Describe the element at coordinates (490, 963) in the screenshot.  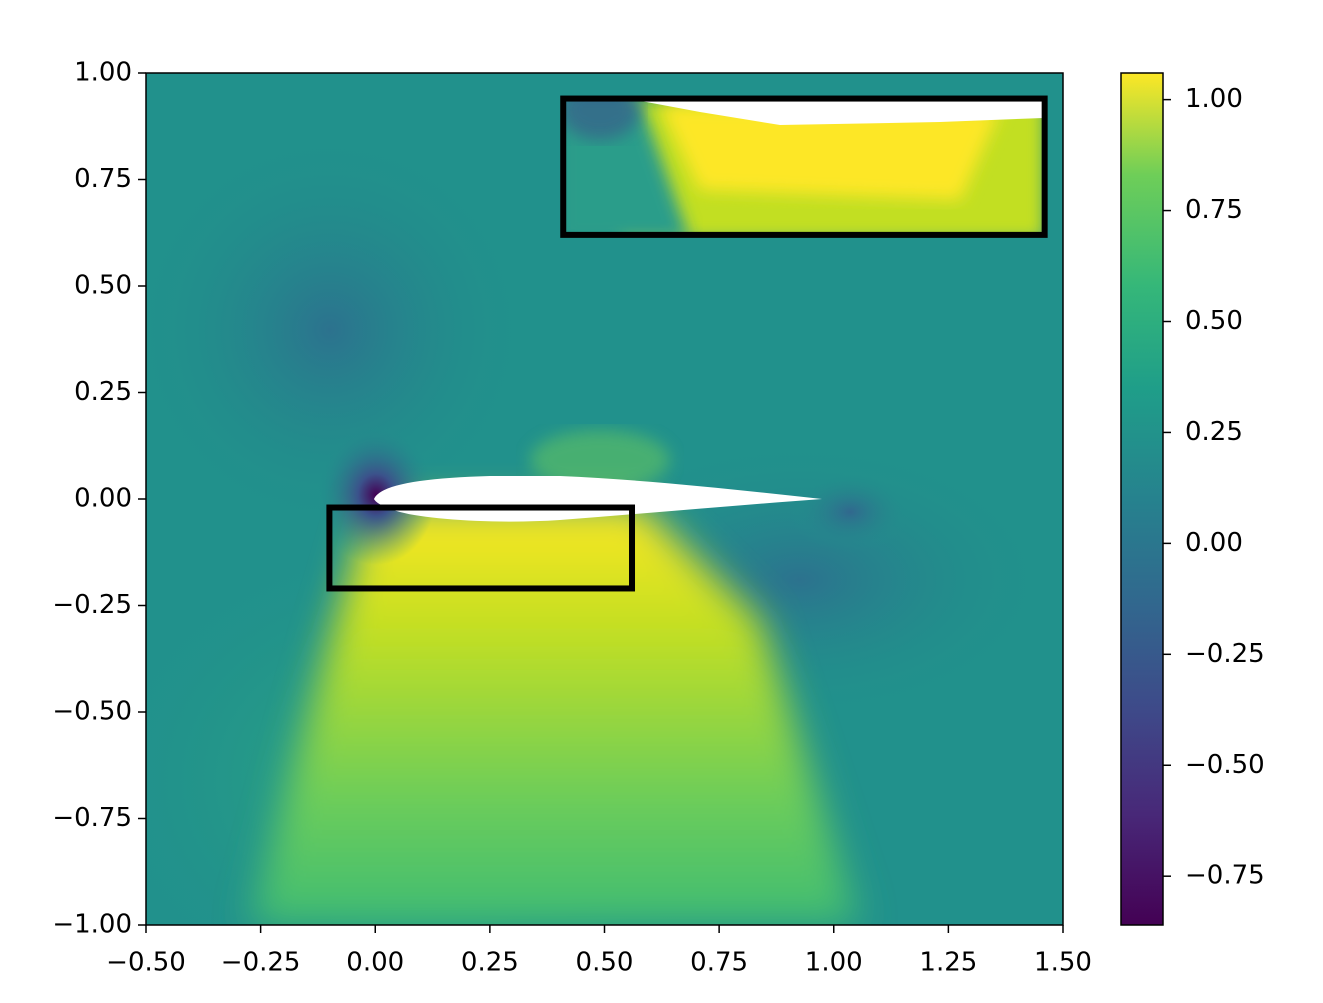
I see `x-tick-label: 0.25` at that location.